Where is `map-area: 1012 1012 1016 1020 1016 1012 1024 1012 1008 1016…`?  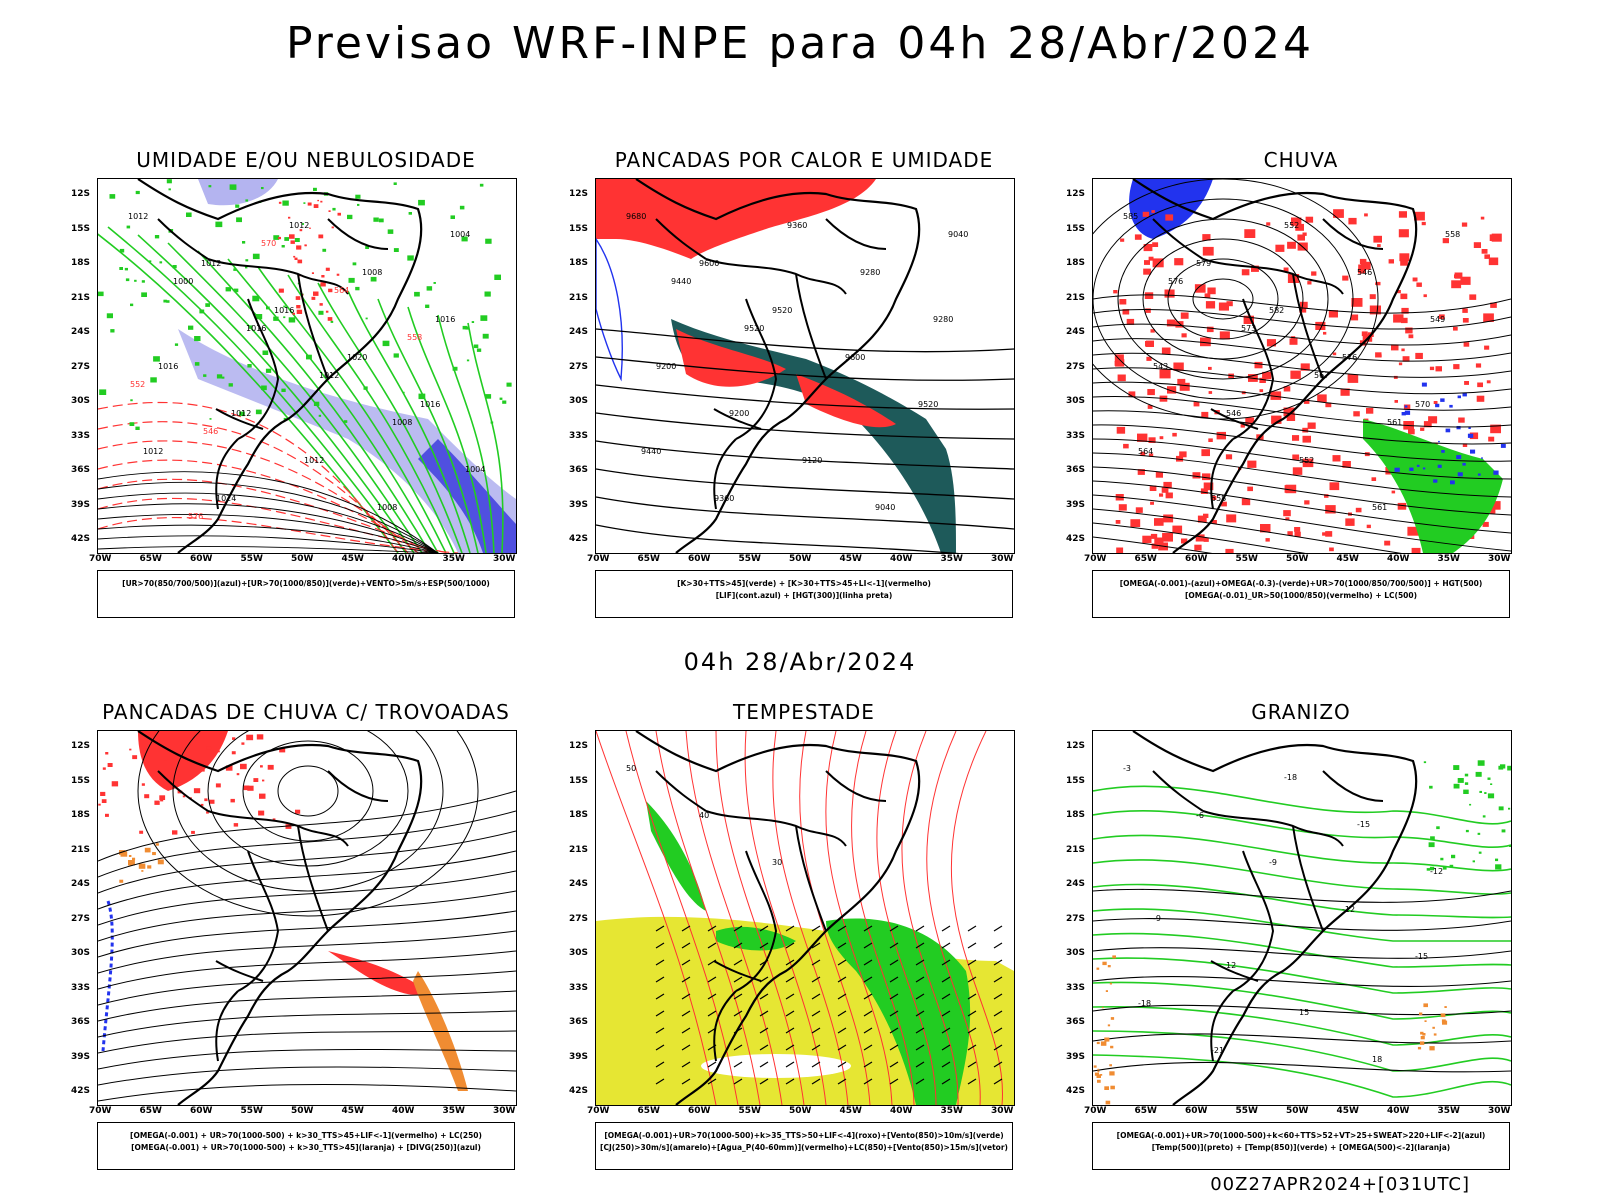 map-area: 1012 1012 1016 1020 1016 1012 1024 1012 1008 1016… is located at coordinates (307, 366).